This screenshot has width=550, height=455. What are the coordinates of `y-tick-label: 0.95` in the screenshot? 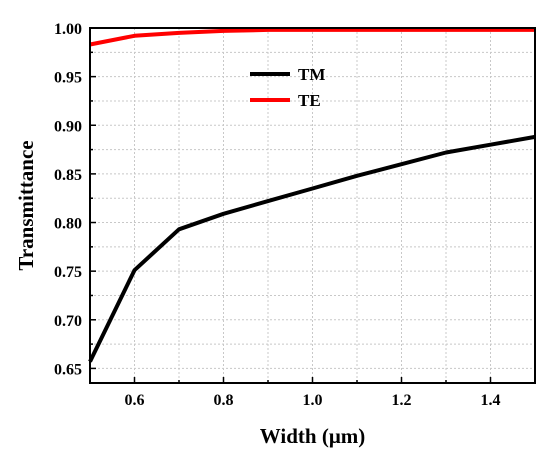 It's located at (68, 78).